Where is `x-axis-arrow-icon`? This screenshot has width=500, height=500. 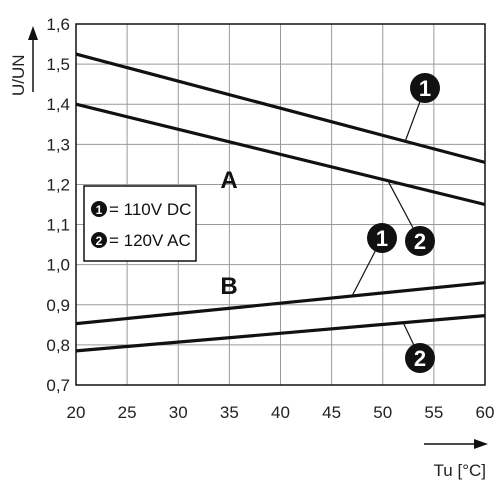
x-axis-arrow-icon is located at coordinates (481, 444).